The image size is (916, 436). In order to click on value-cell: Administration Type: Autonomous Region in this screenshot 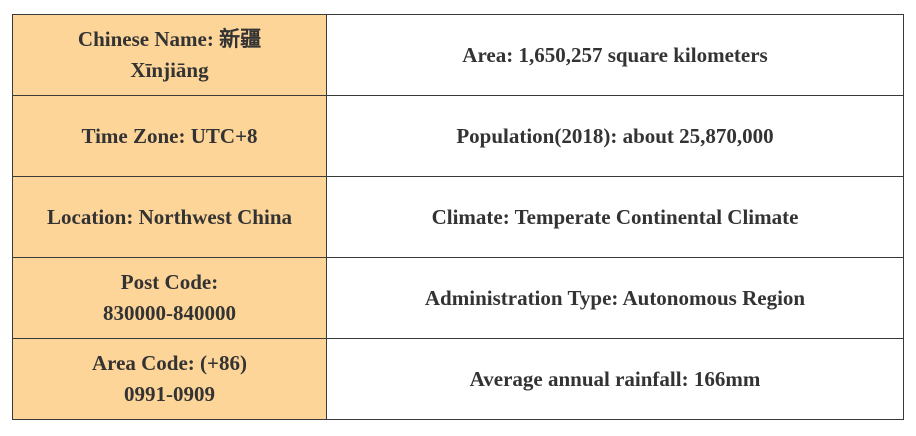, I will do `click(615, 298)`.